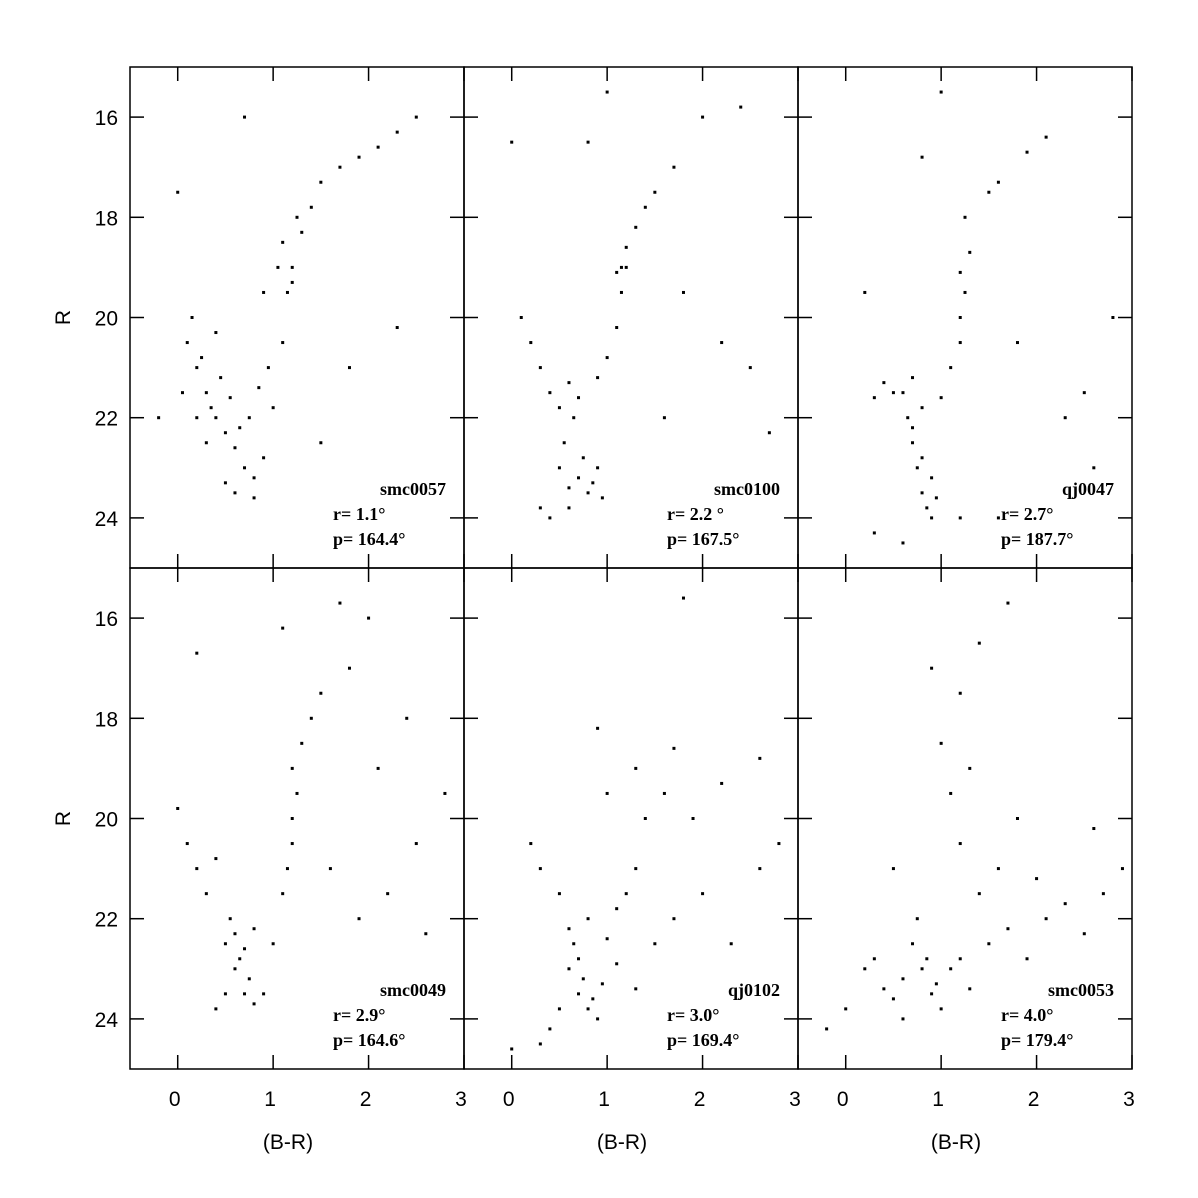  Describe the element at coordinates (1027, 514) in the screenshot. I see `panel-annotation: r= 2.7°` at that location.